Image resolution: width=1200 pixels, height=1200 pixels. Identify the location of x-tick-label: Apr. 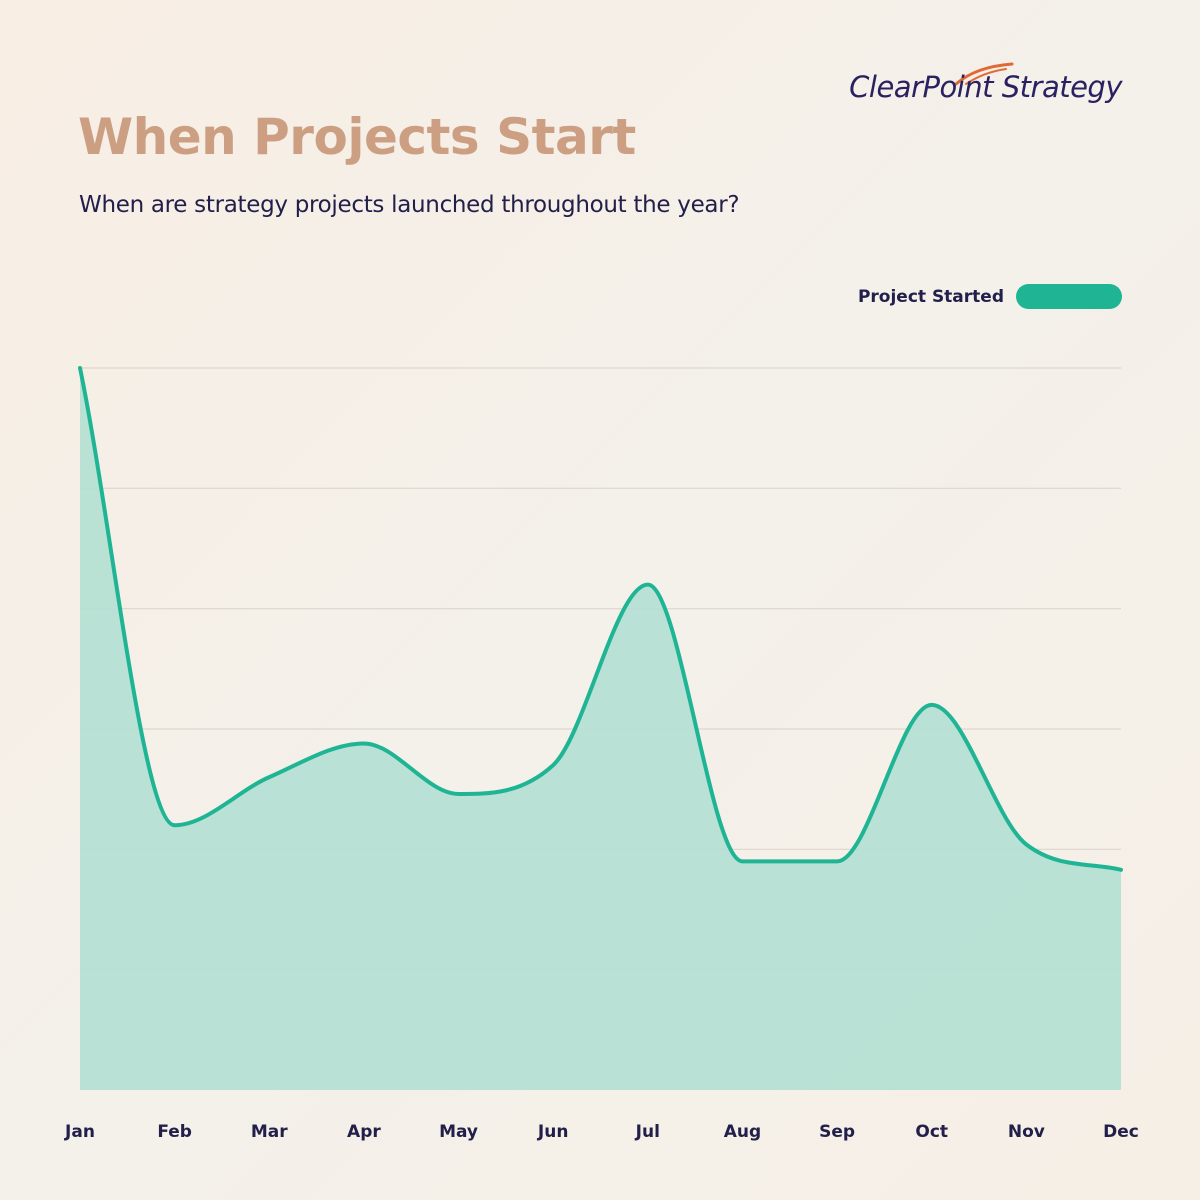
(364, 1132).